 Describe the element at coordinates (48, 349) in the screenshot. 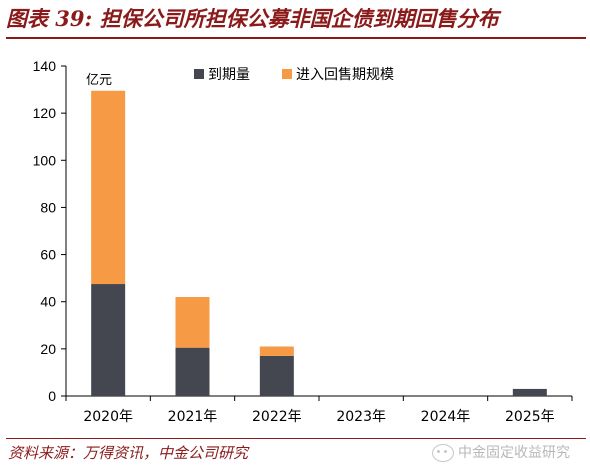

I see `y-tick-label: 20` at that location.